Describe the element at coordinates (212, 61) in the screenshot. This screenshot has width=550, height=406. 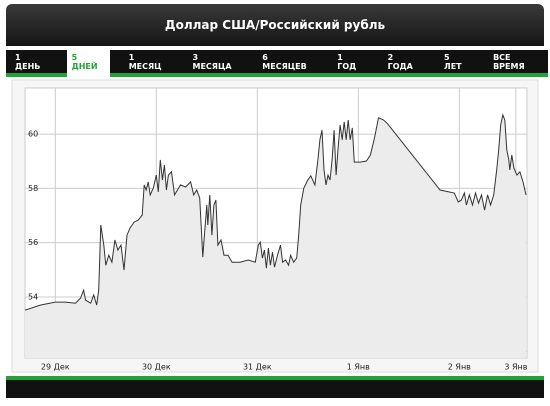
I see `tab: 3 МЕСЯЦА` at that location.